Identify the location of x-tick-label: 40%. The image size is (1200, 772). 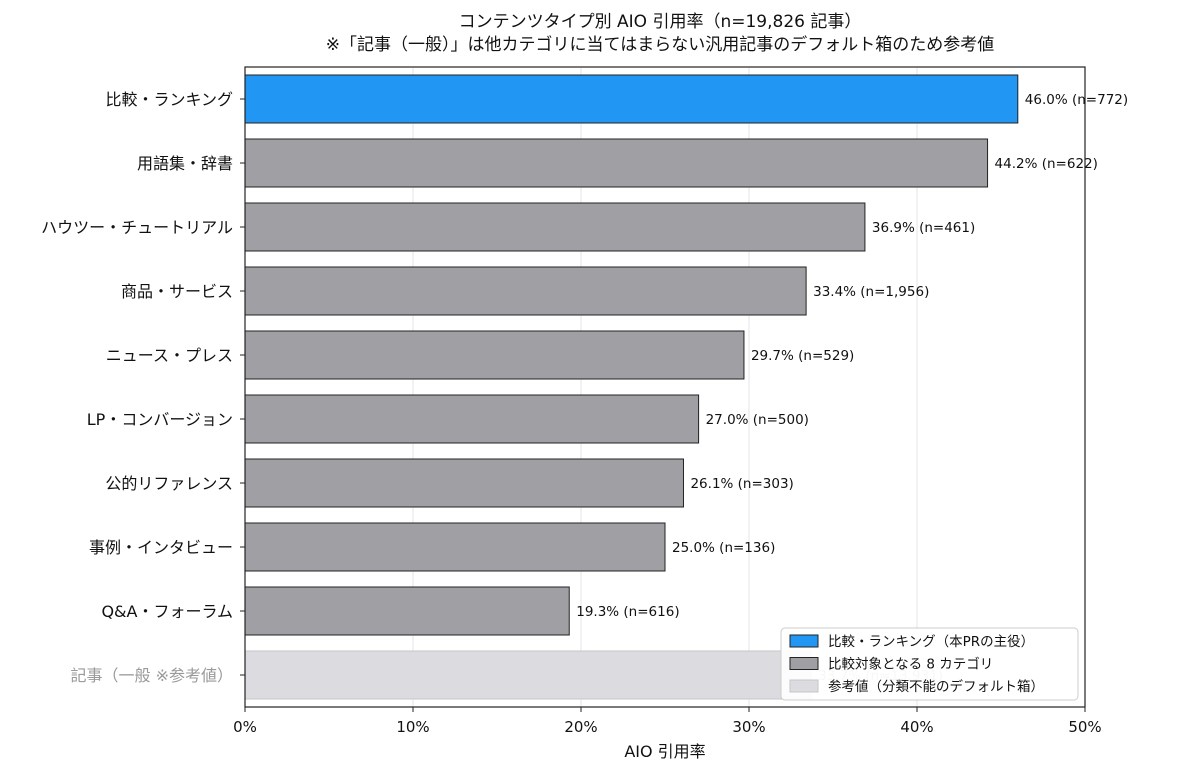
(916, 727).